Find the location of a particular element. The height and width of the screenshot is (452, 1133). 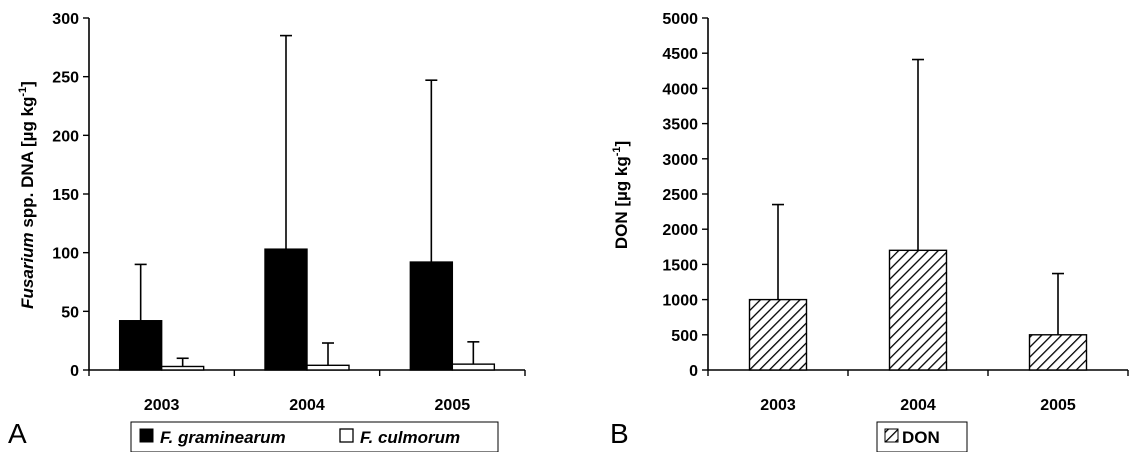

chart-b-y-label-end: ] is located at coordinates (621, 144).